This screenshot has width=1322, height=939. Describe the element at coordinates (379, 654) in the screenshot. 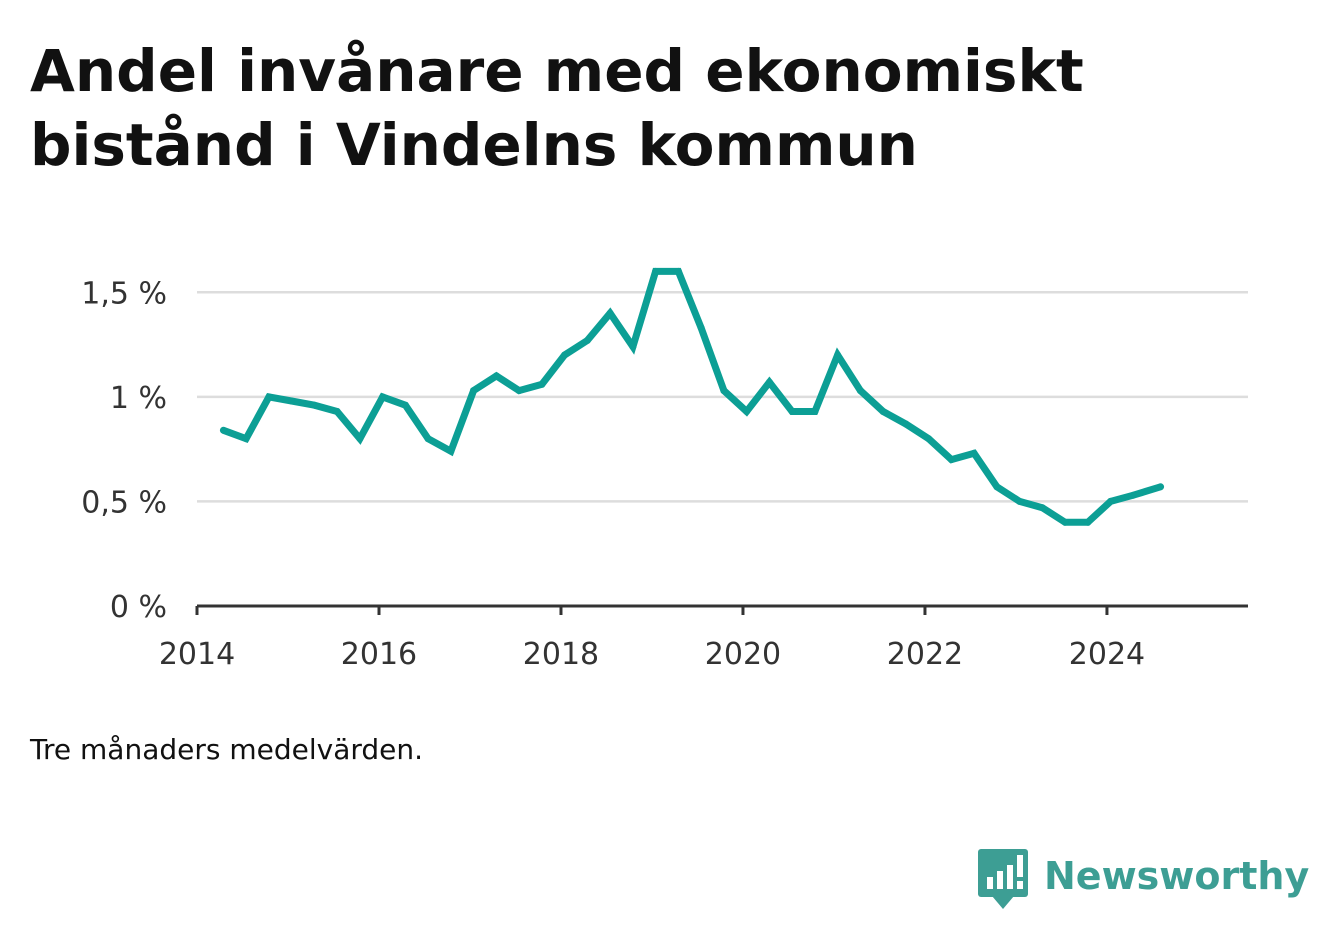

I see `x-tick-label: 2016` at that location.